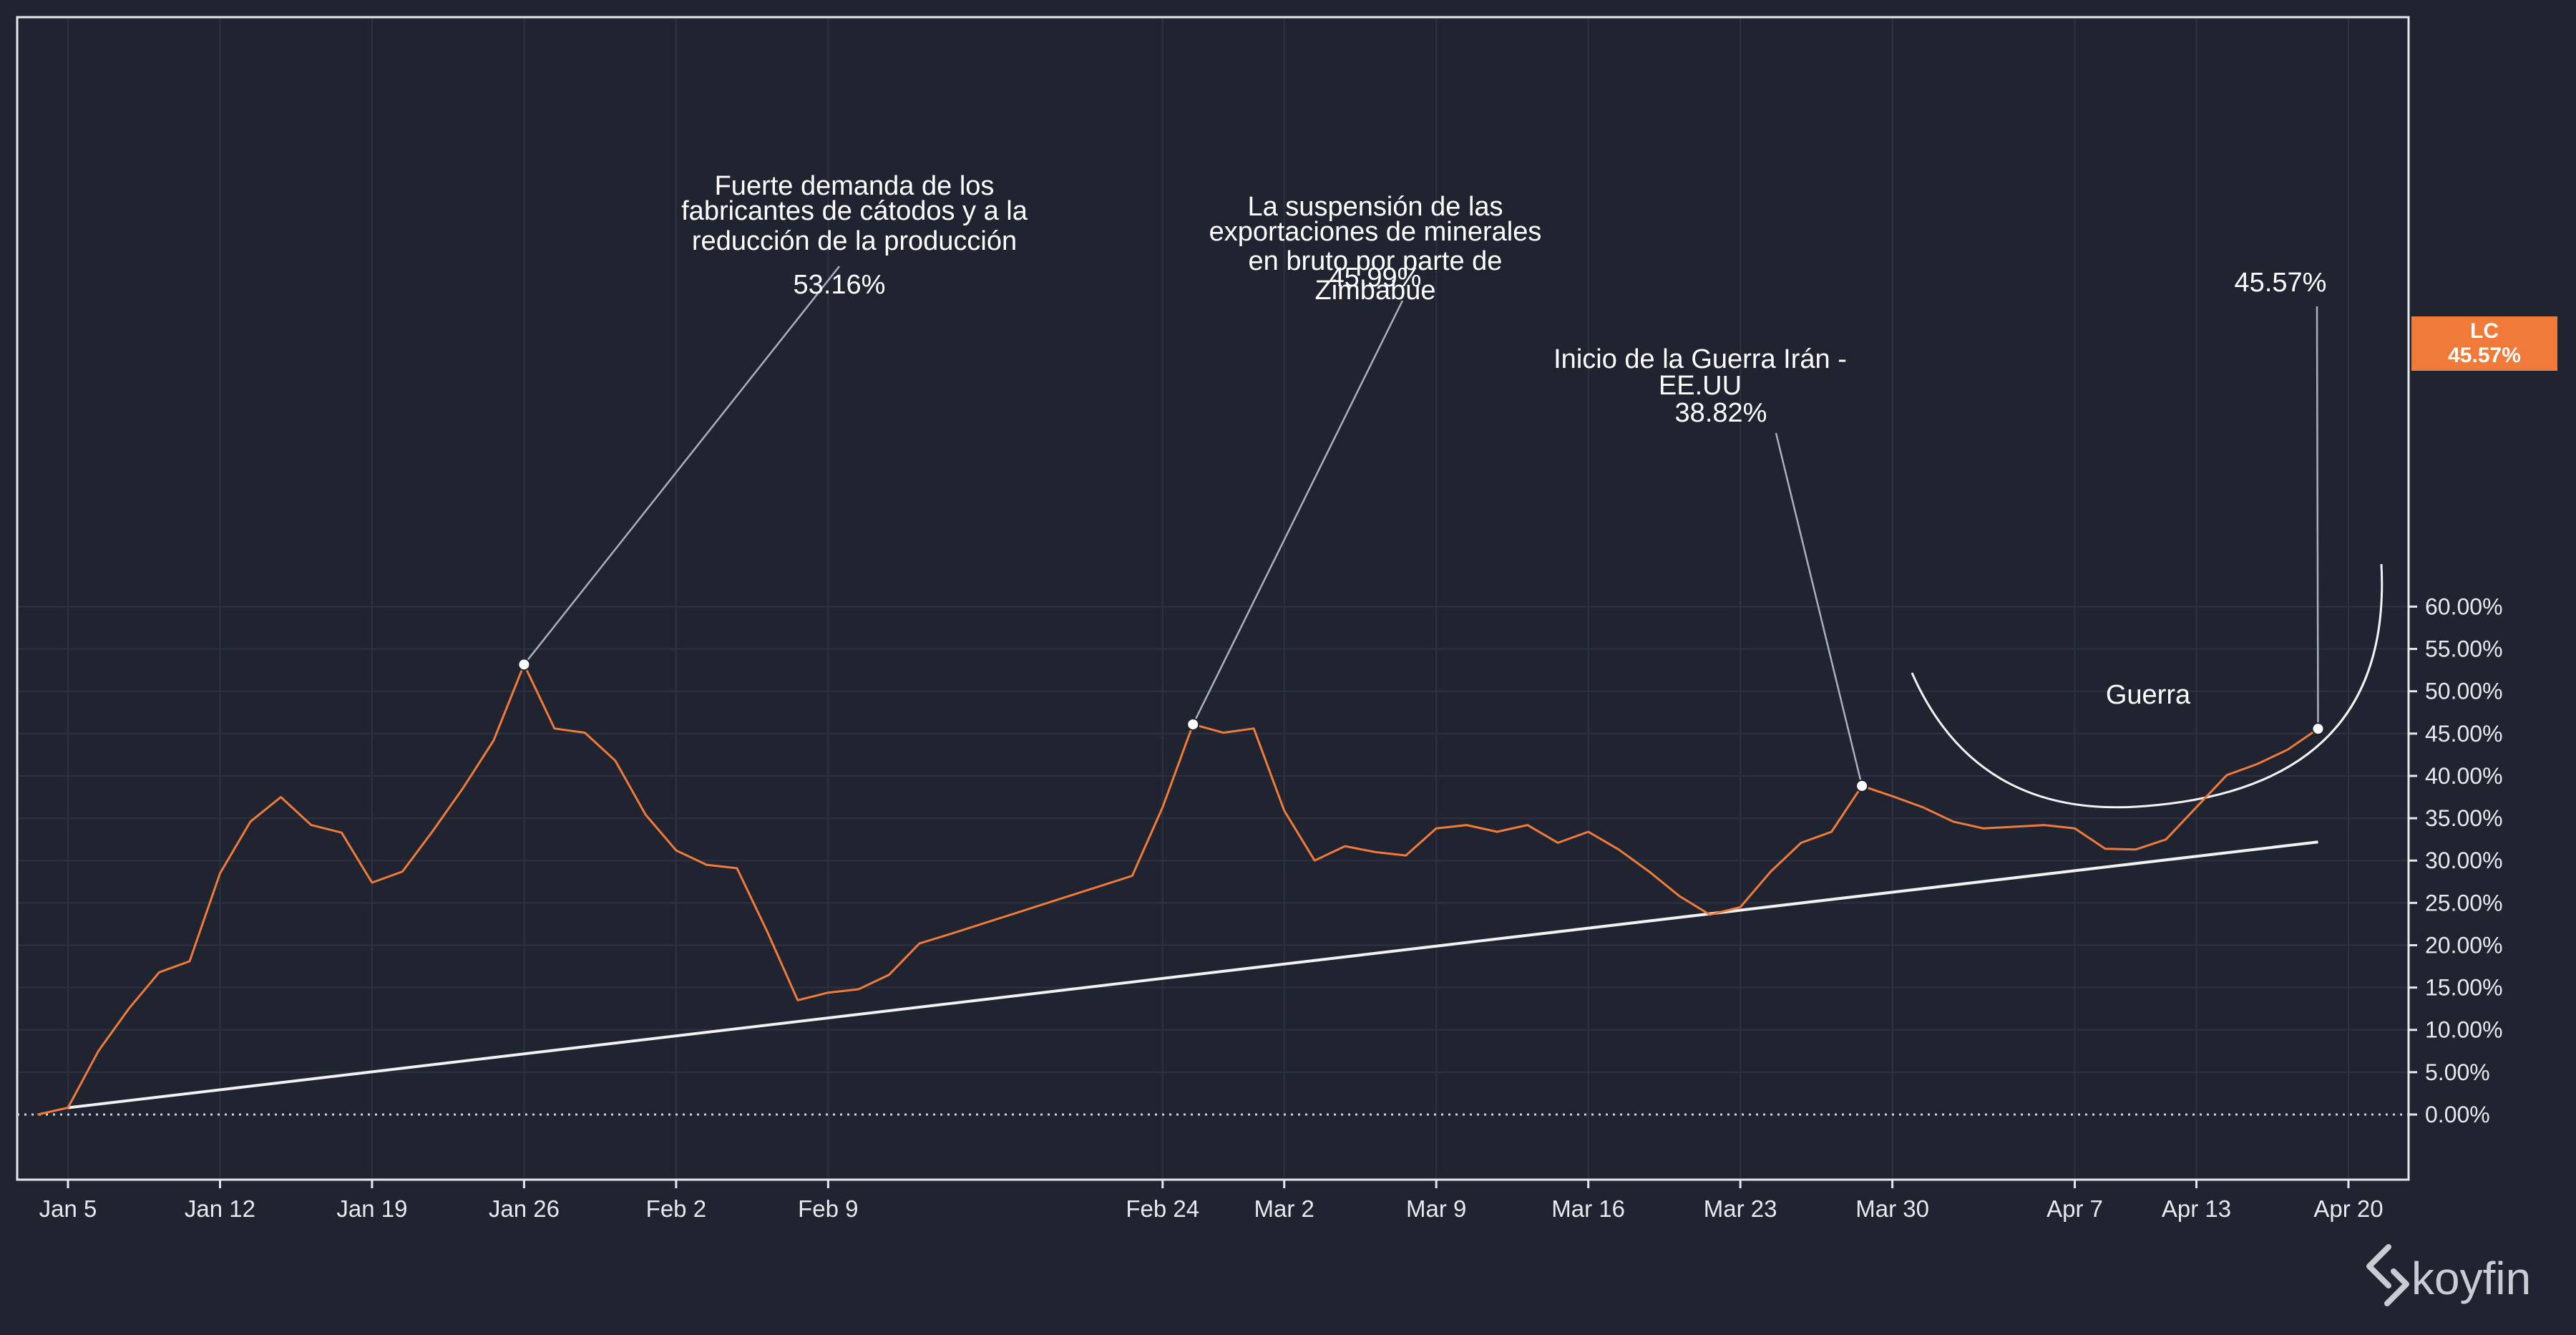 The width and height of the screenshot is (2576, 1335). Describe the element at coordinates (1375, 207) in the screenshot. I see `annotation-text-line: La suspensión de las` at that location.